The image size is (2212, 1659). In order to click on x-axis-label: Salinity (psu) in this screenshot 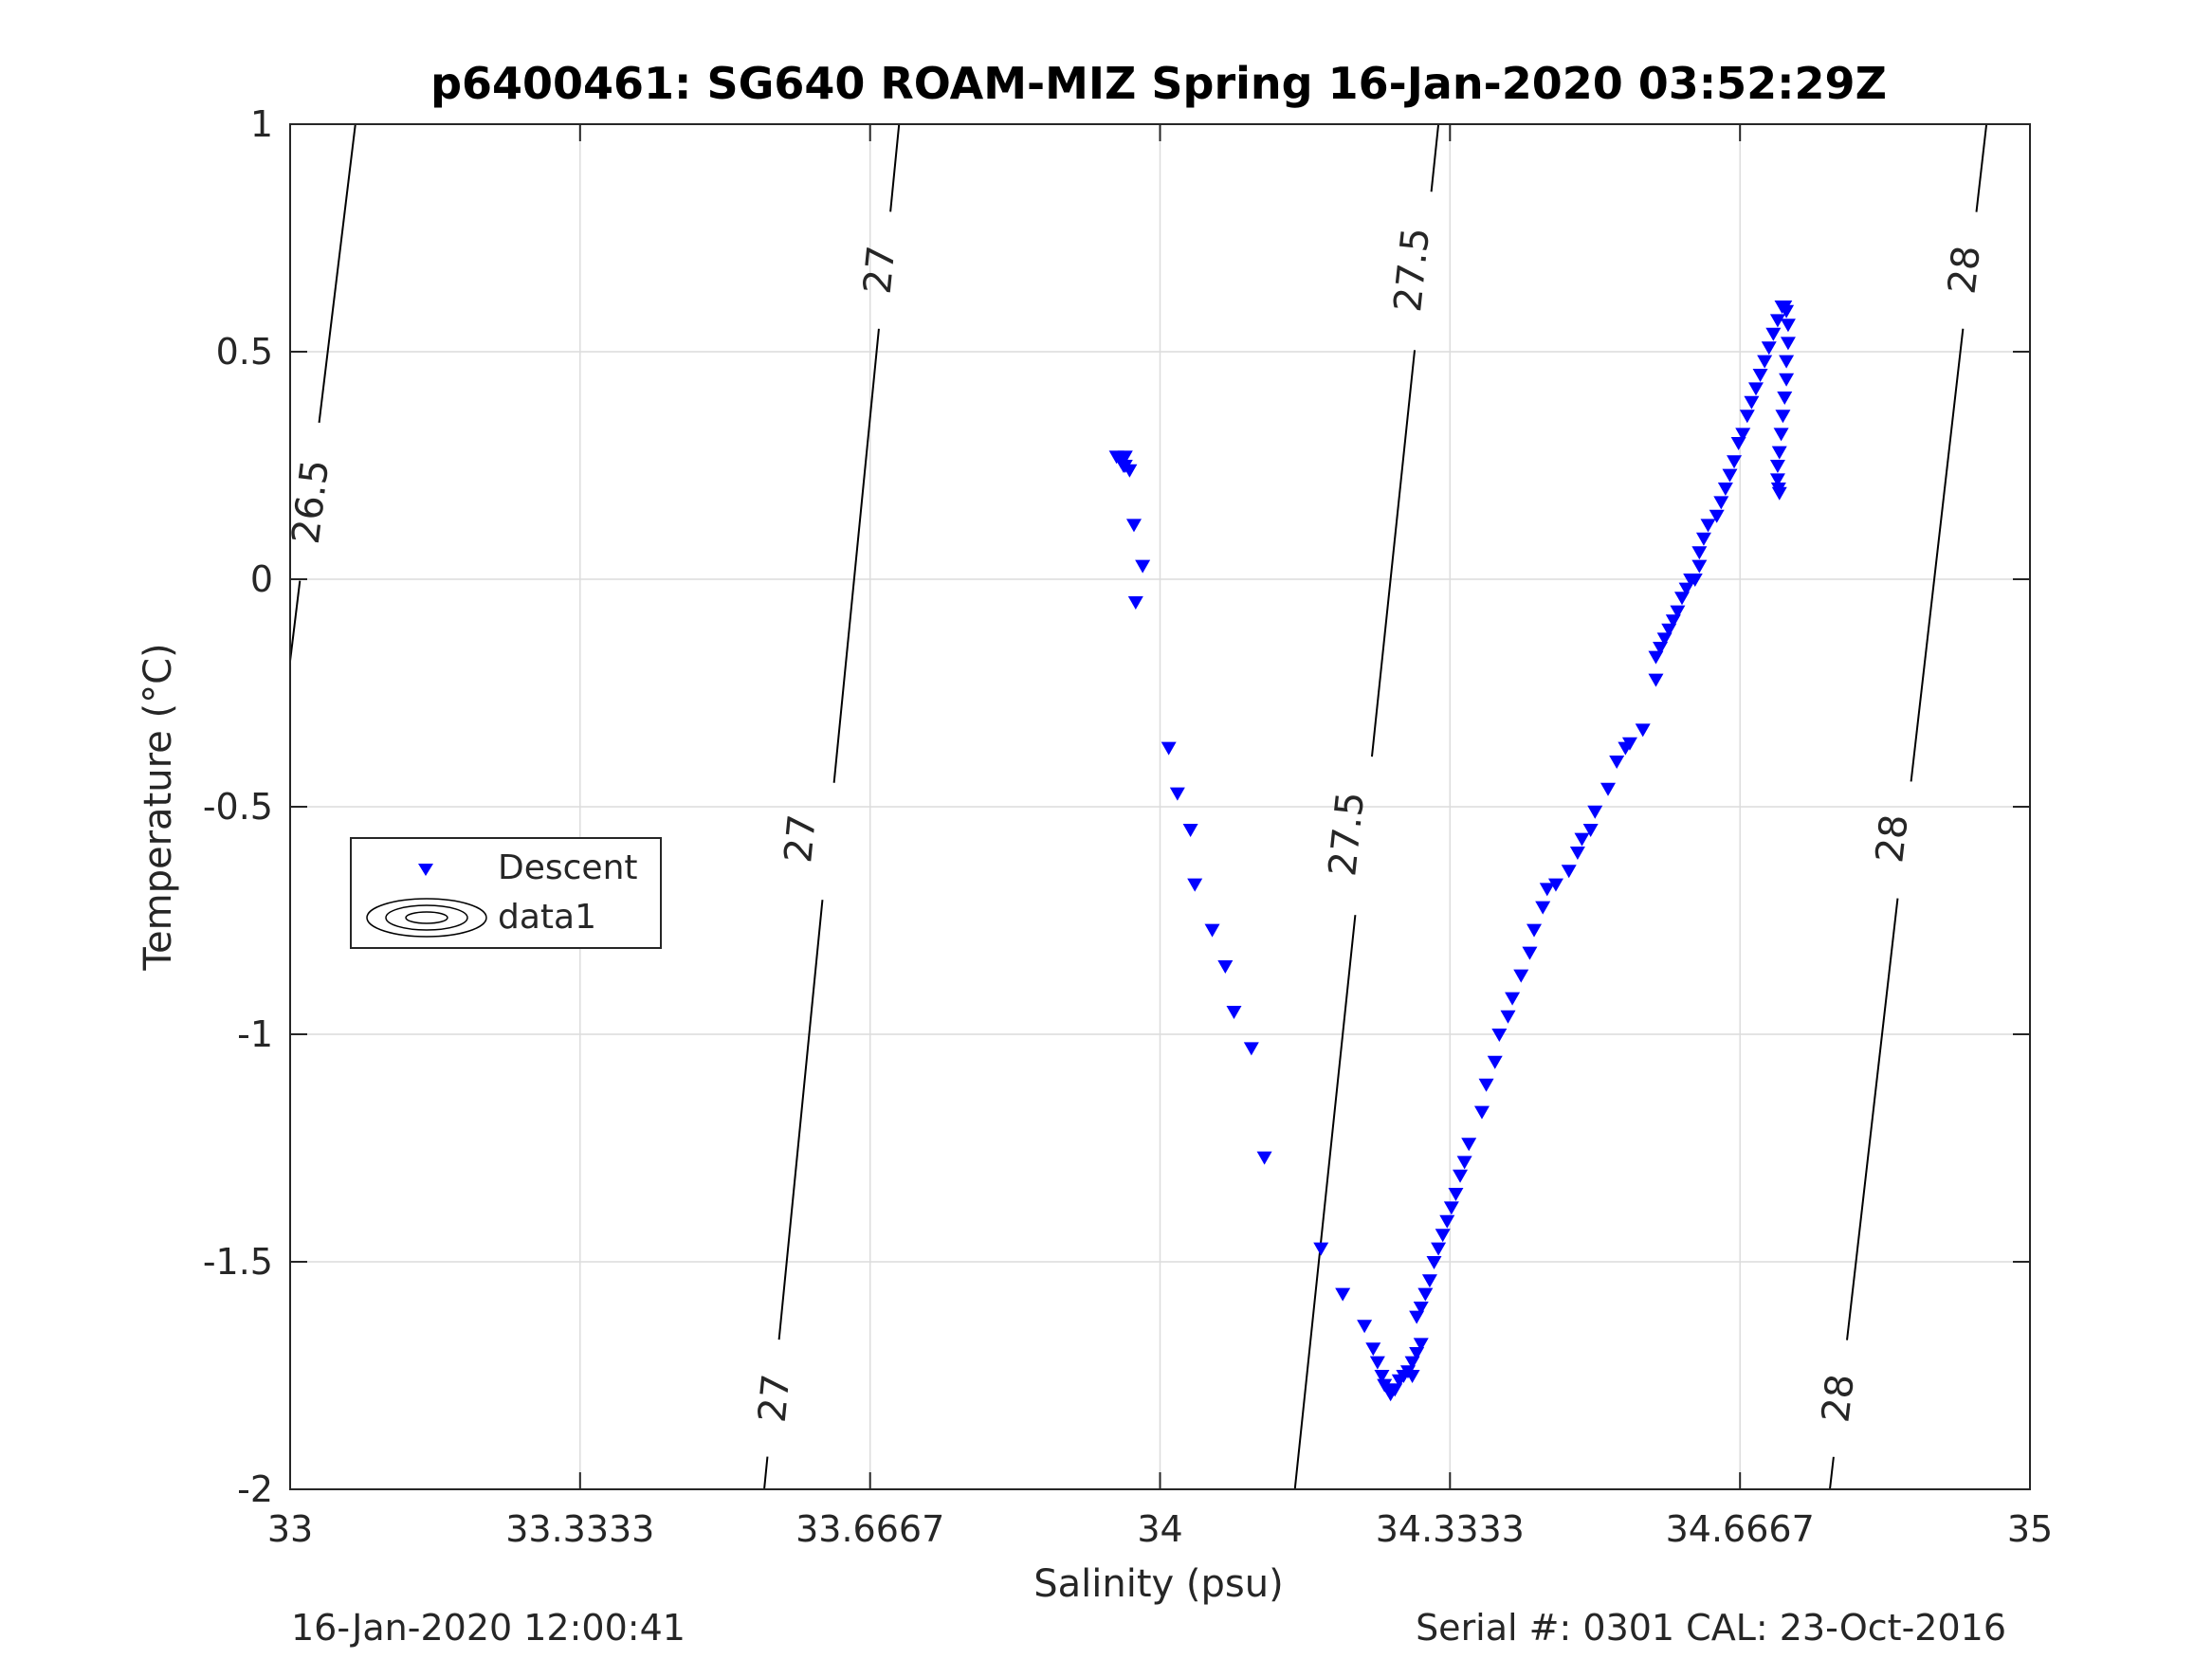, I will do `click(1158, 1584)`.